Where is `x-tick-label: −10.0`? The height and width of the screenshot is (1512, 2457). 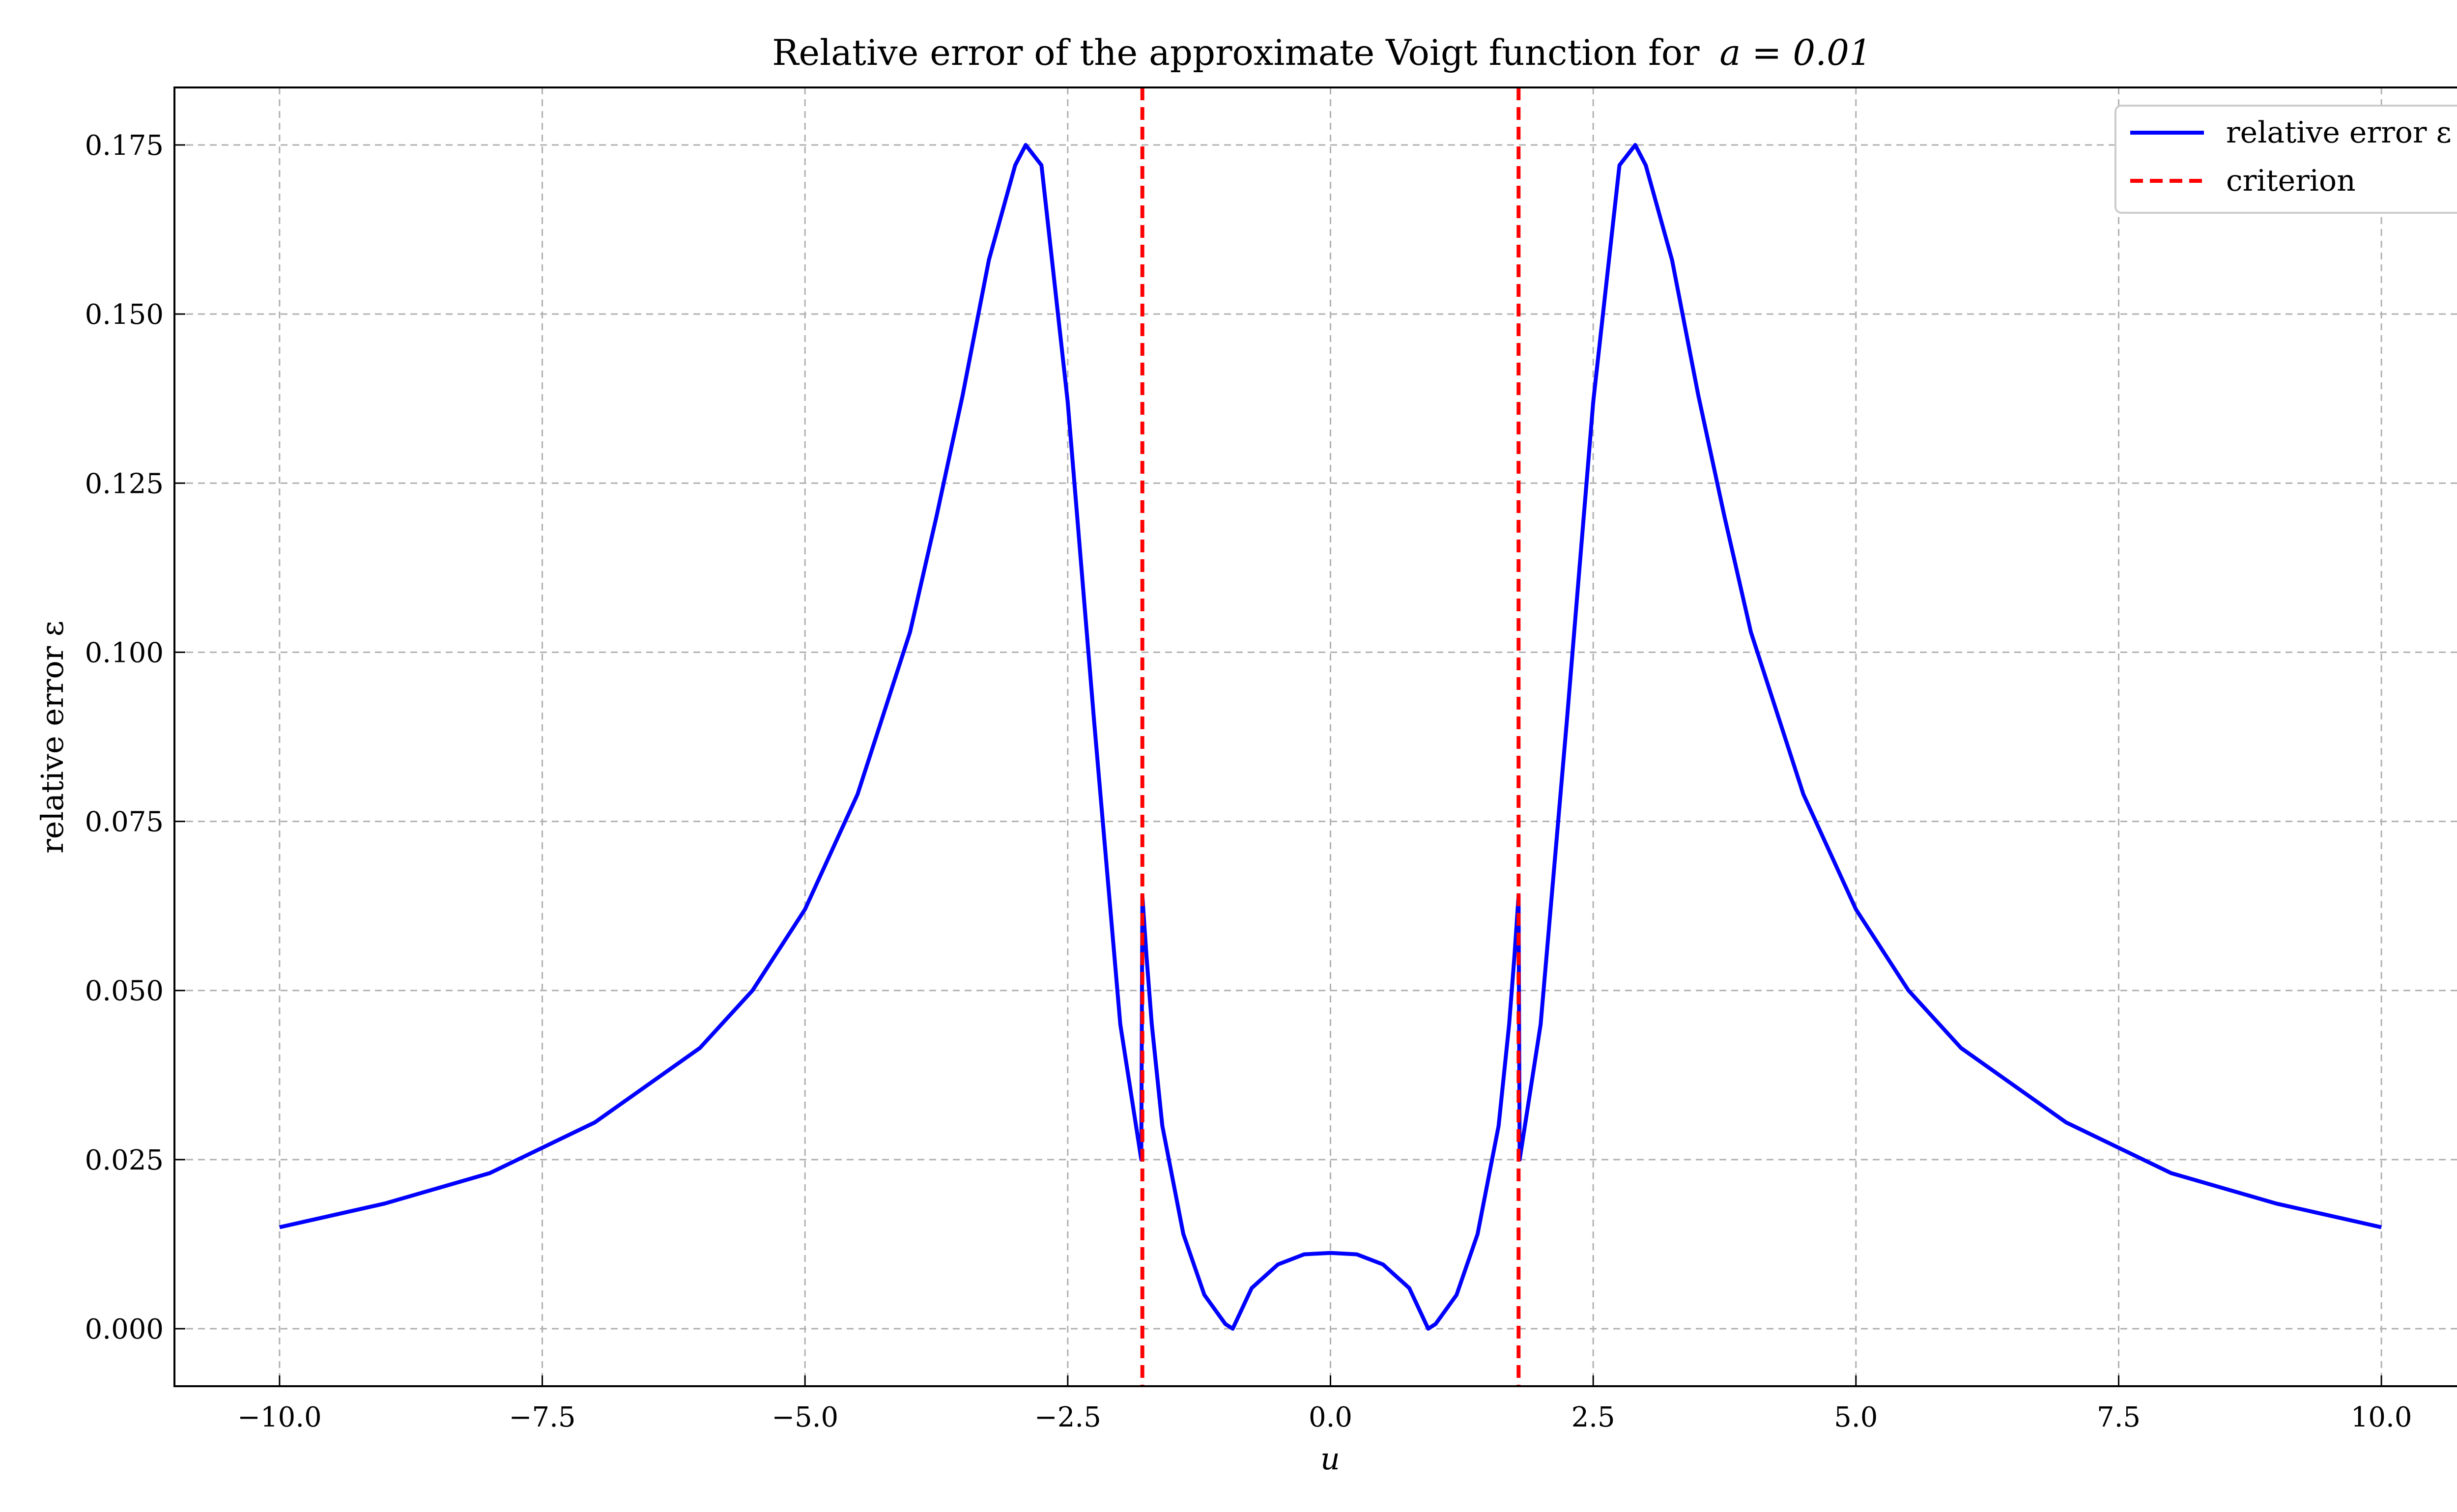
x-tick-label: −10.0 is located at coordinates (279, 1417).